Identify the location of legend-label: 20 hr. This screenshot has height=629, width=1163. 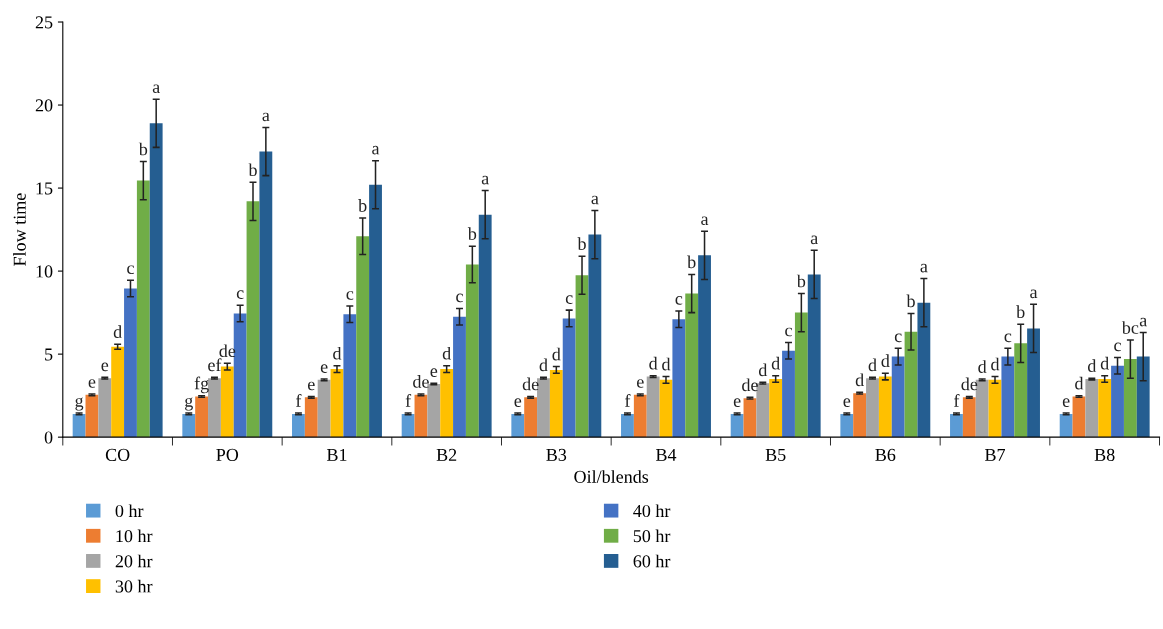
(134, 561).